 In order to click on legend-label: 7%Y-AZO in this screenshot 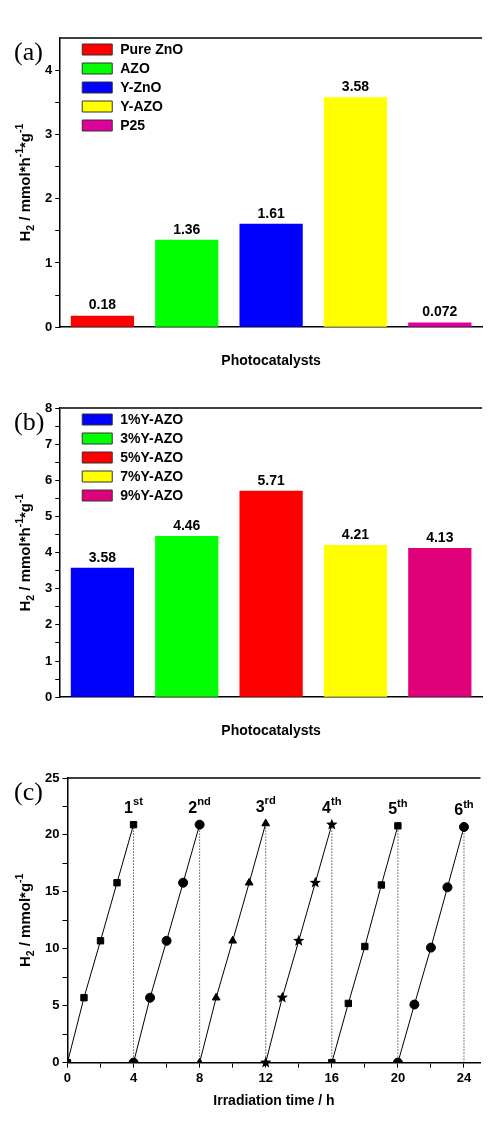, I will do `click(152, 475)`.